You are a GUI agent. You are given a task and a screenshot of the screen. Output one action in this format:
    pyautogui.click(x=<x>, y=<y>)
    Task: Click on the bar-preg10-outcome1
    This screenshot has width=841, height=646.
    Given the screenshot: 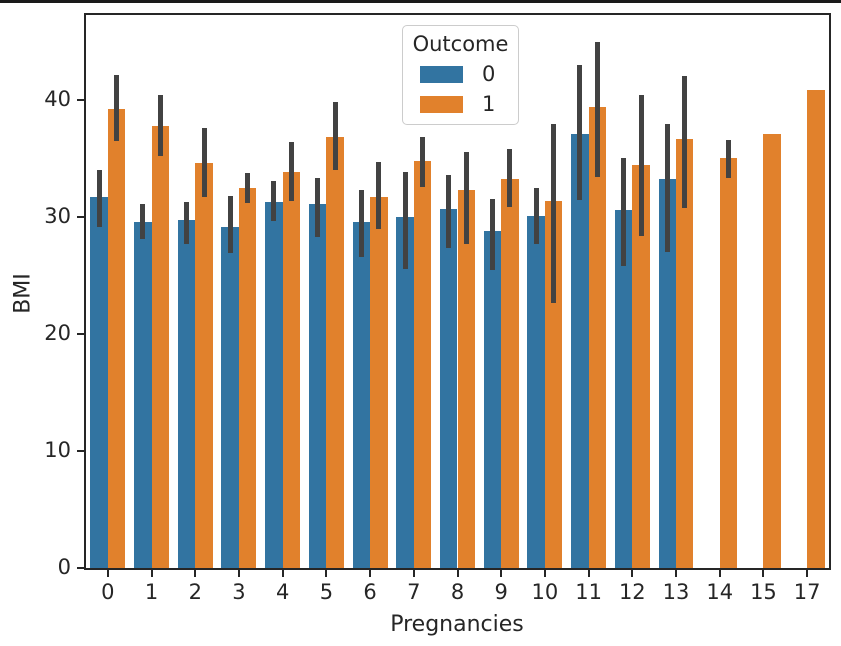 What is the action you would take?
    pyautogui.click(x=553, y=384)
    